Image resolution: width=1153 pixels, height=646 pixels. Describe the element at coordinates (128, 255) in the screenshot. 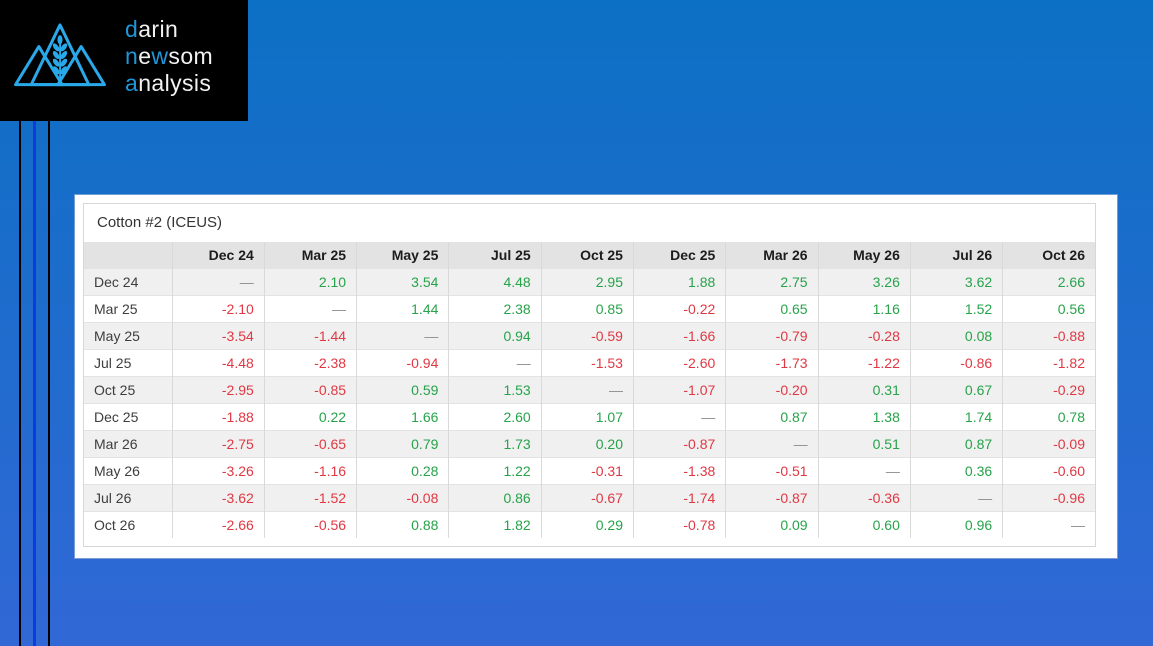

I see `matrix-corner-cell` at that location.